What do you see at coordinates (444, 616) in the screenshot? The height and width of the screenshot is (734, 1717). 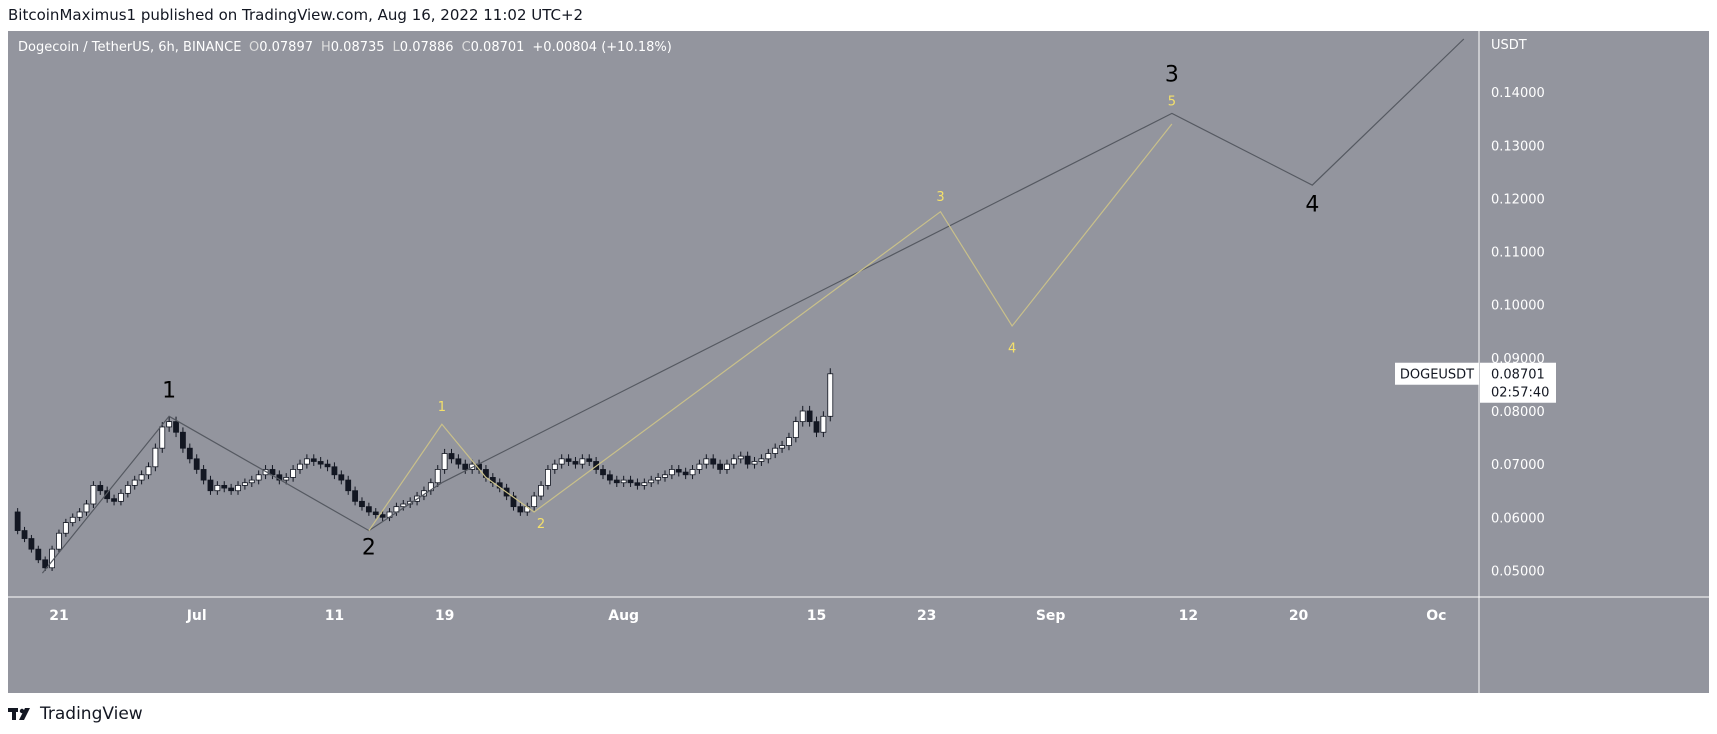 I see `x-tick-label: 19` at bounding box center [444, 616].